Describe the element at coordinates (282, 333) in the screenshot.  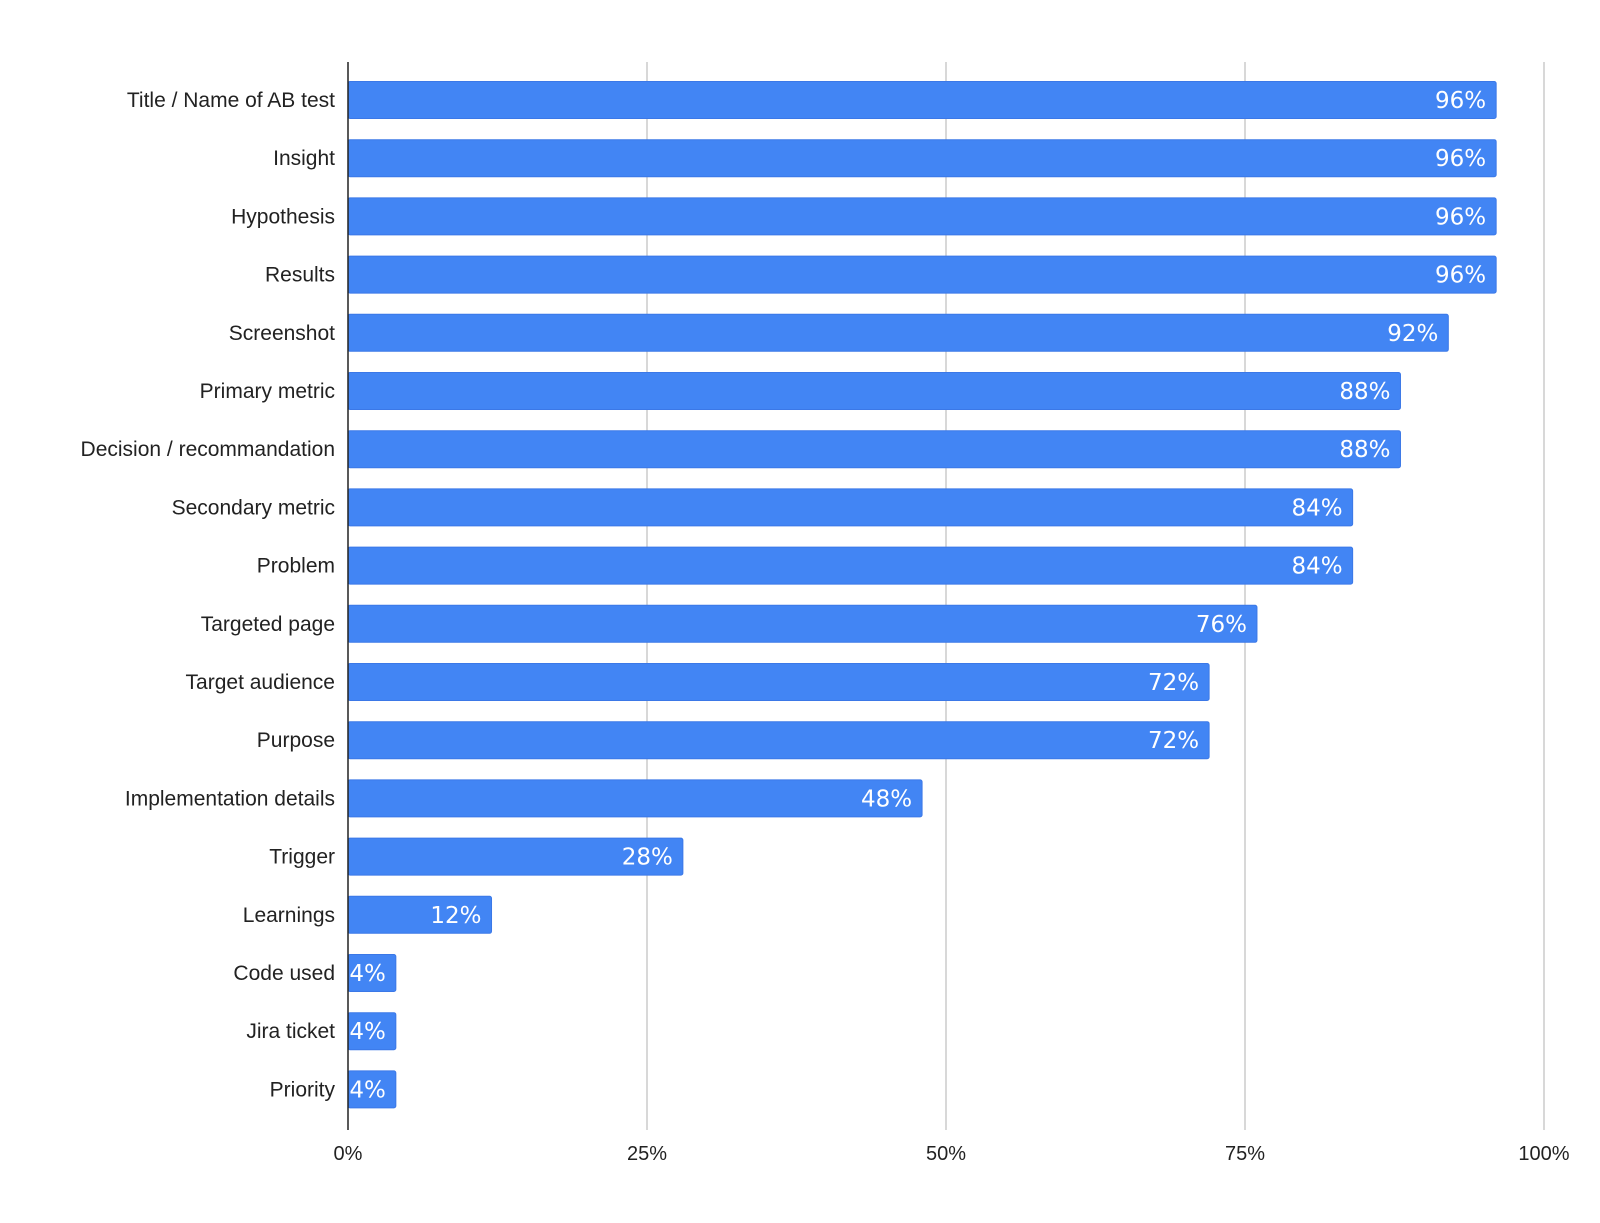
I see `category-label: Screenshot` at that location.